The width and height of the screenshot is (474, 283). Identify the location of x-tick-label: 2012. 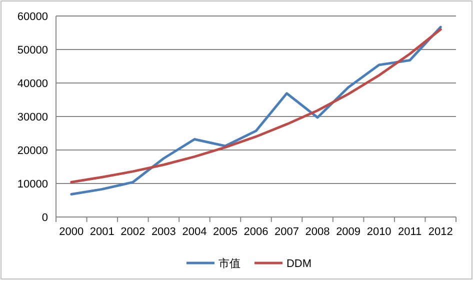
(440, 232).